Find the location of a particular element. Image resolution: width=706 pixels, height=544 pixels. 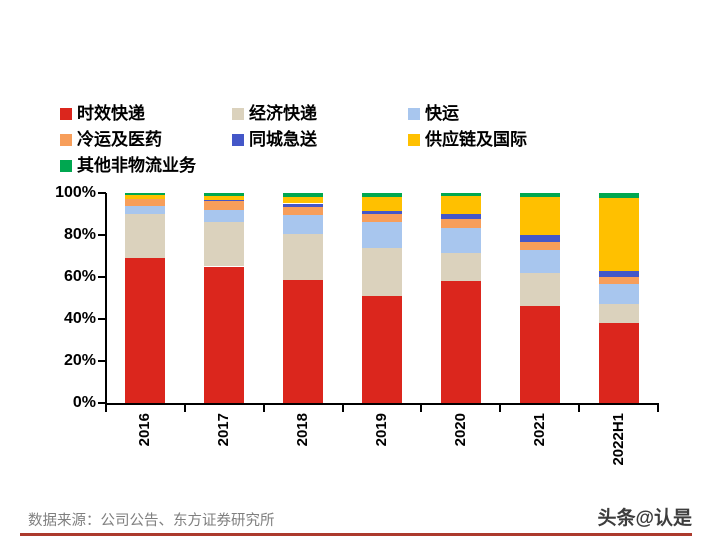

legend-item: 快运 is located at coordinates (433, 114).